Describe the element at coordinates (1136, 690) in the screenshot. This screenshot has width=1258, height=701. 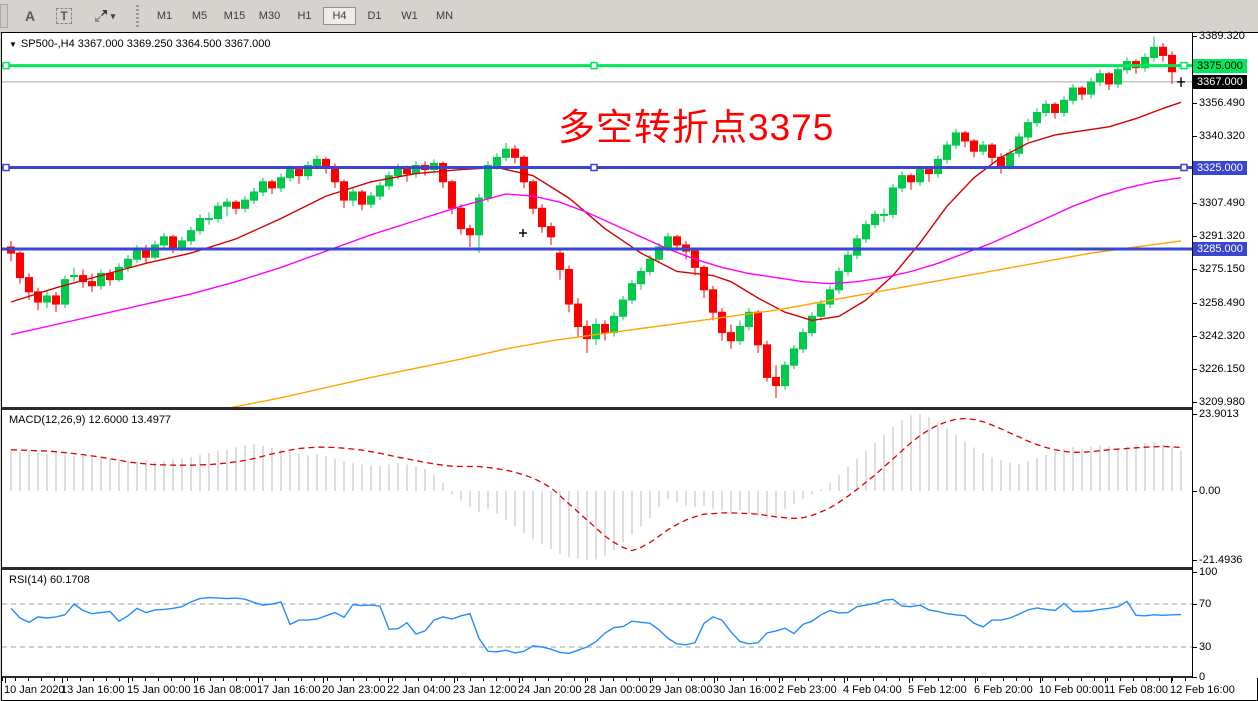
I see `time-axis-label: 11 Feb 08:00` at that location.